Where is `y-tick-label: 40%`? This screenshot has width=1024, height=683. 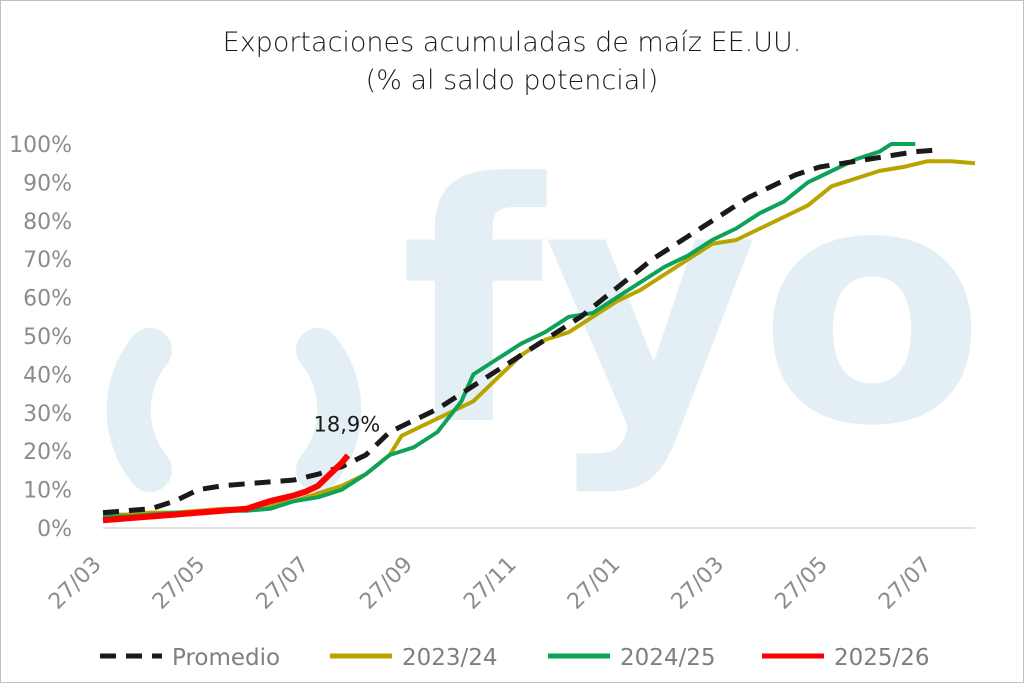 y-tick-label: 40% is located at coordinates (47, 375).